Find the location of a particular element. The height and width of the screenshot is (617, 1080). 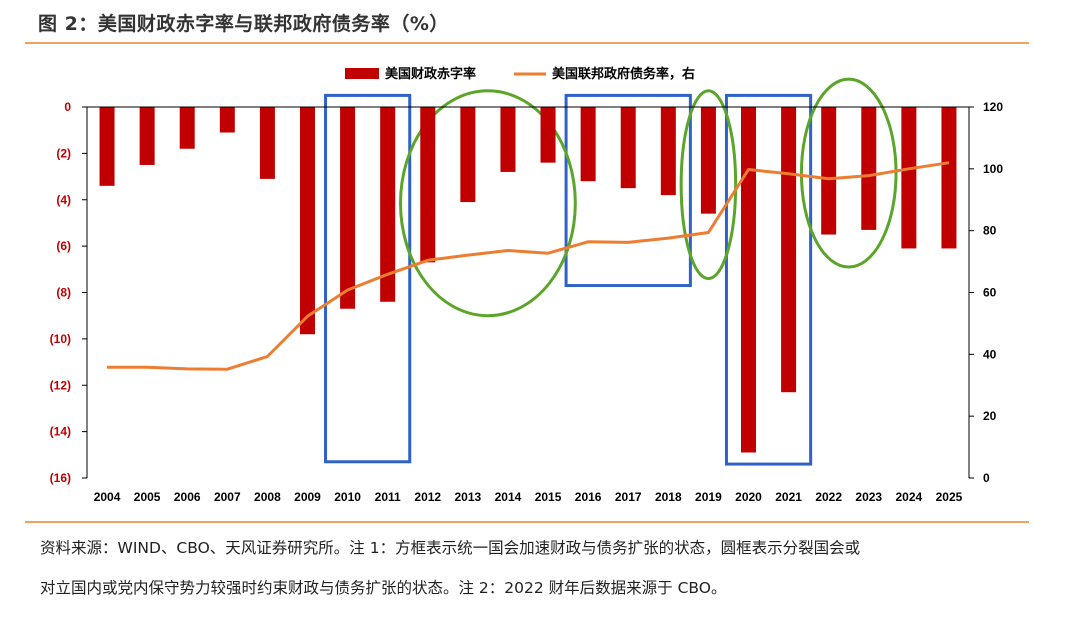

deficit-bar-2022 is located at coordinates (829, 171).